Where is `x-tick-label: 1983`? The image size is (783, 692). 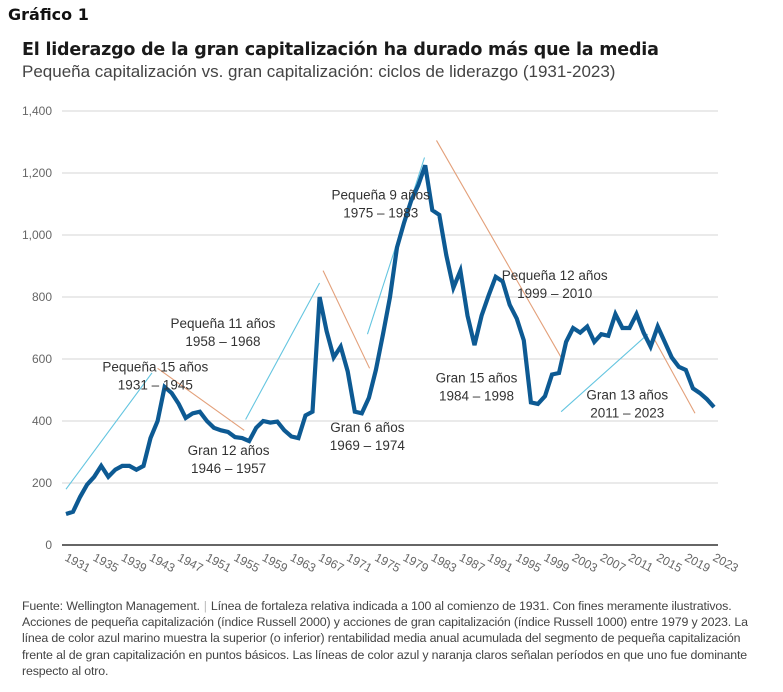
x-tick-label: 1983 is located at coordinates (444, 562).